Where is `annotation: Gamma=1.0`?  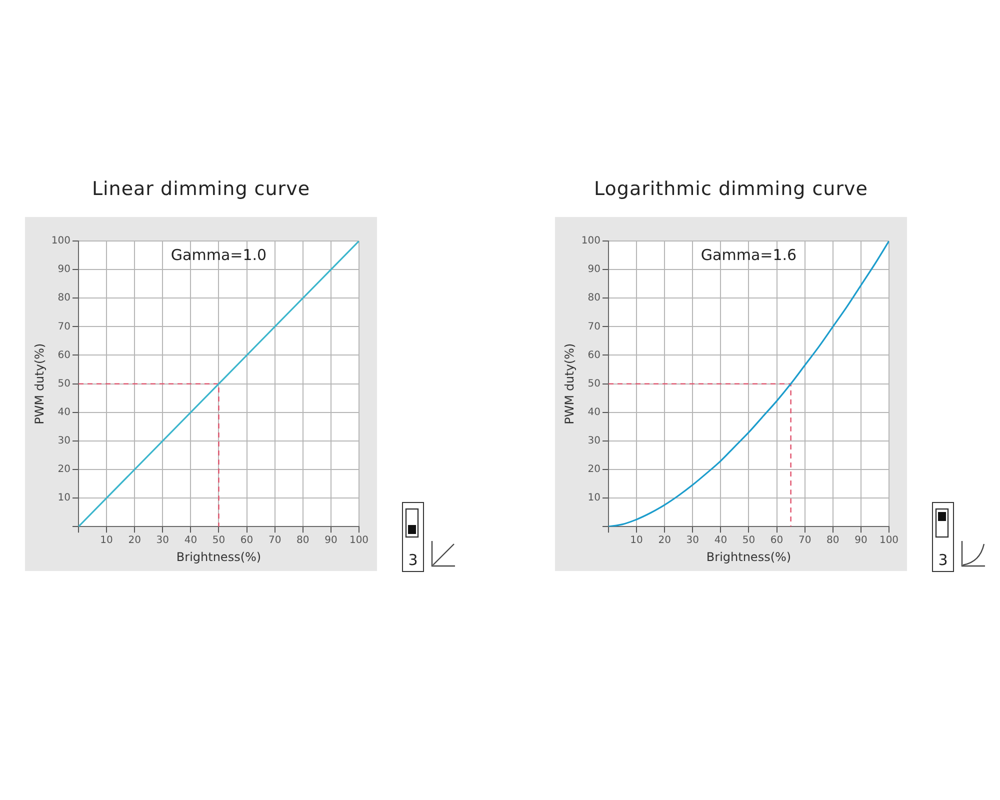 annotation: Gamma=1.0 is located at coordinates (218, 255).